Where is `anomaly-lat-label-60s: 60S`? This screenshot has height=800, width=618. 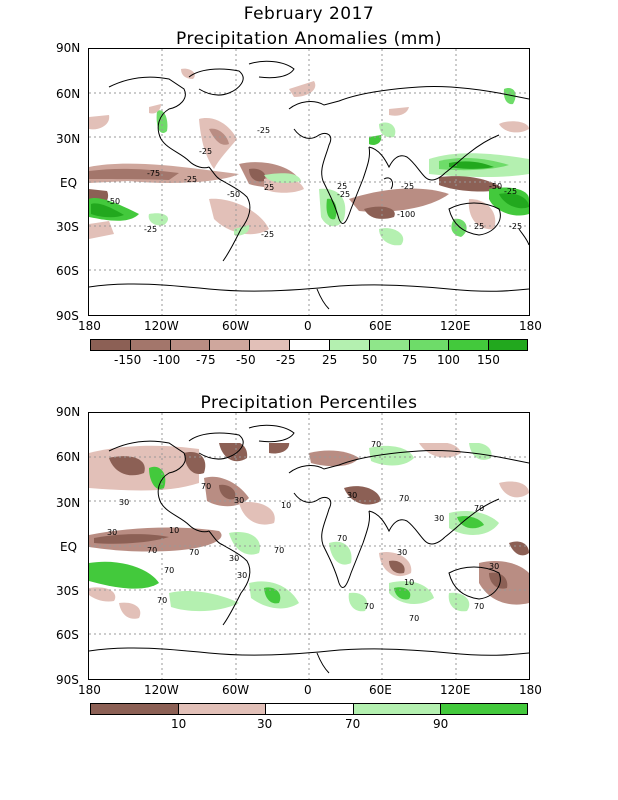
anomaly-lat-label-60s: 60S is located at coordinates (67, 271).